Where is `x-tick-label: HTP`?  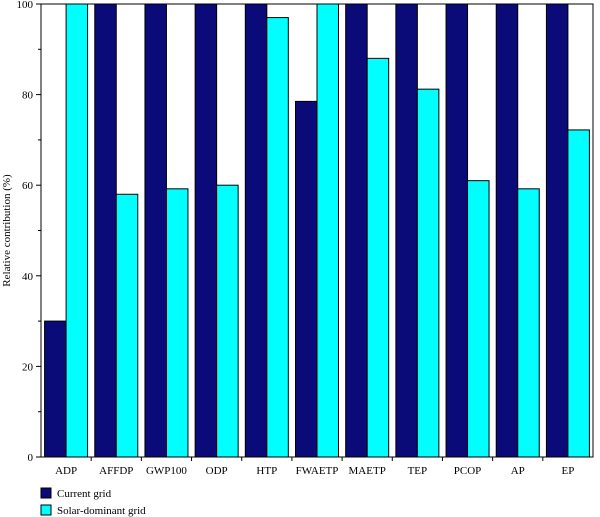
x-tick-label: HTP is located at coordinates (266, 471).